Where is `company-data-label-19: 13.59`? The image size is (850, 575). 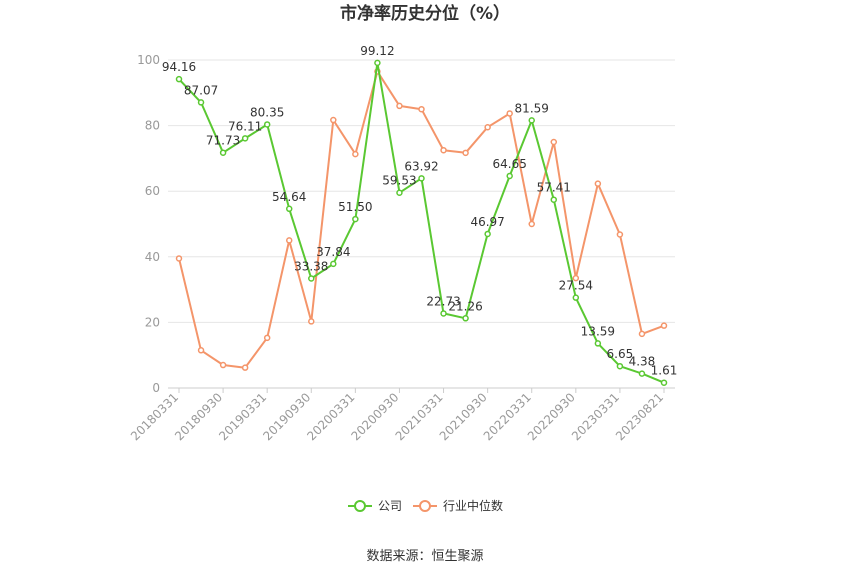 company-data-label-19: 13.59 is located at coordinates (598, 331).